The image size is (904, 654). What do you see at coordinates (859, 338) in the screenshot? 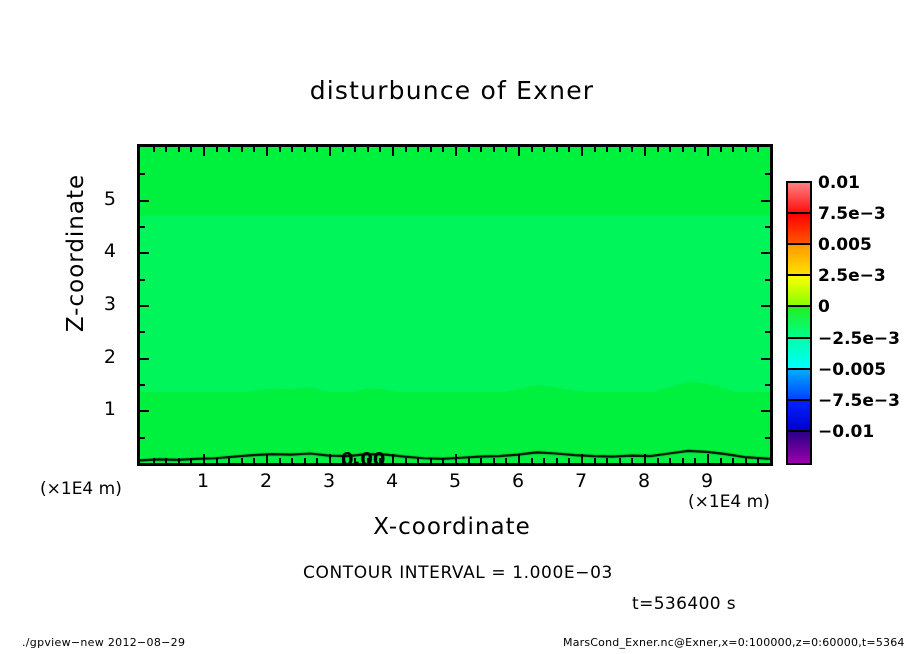
I see `colorbar-tick-label: −2.5e−3` at bounding box center [859, 338].